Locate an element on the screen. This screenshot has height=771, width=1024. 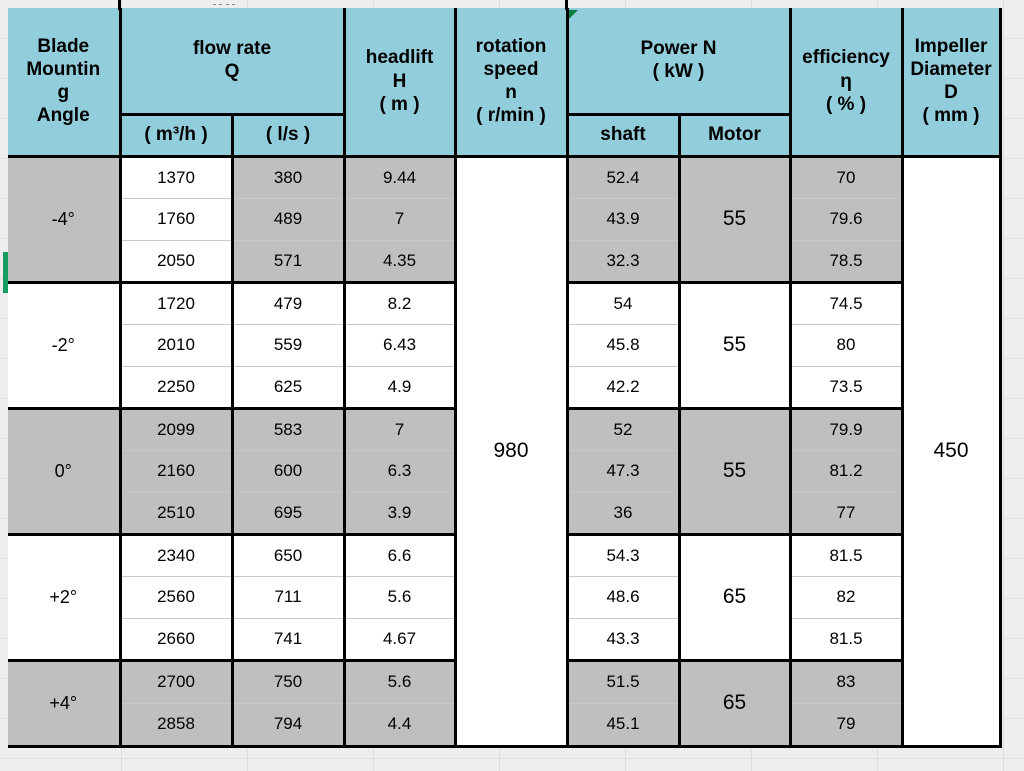
cell-headlift: 4.35 is located at coordinates (399, 260).